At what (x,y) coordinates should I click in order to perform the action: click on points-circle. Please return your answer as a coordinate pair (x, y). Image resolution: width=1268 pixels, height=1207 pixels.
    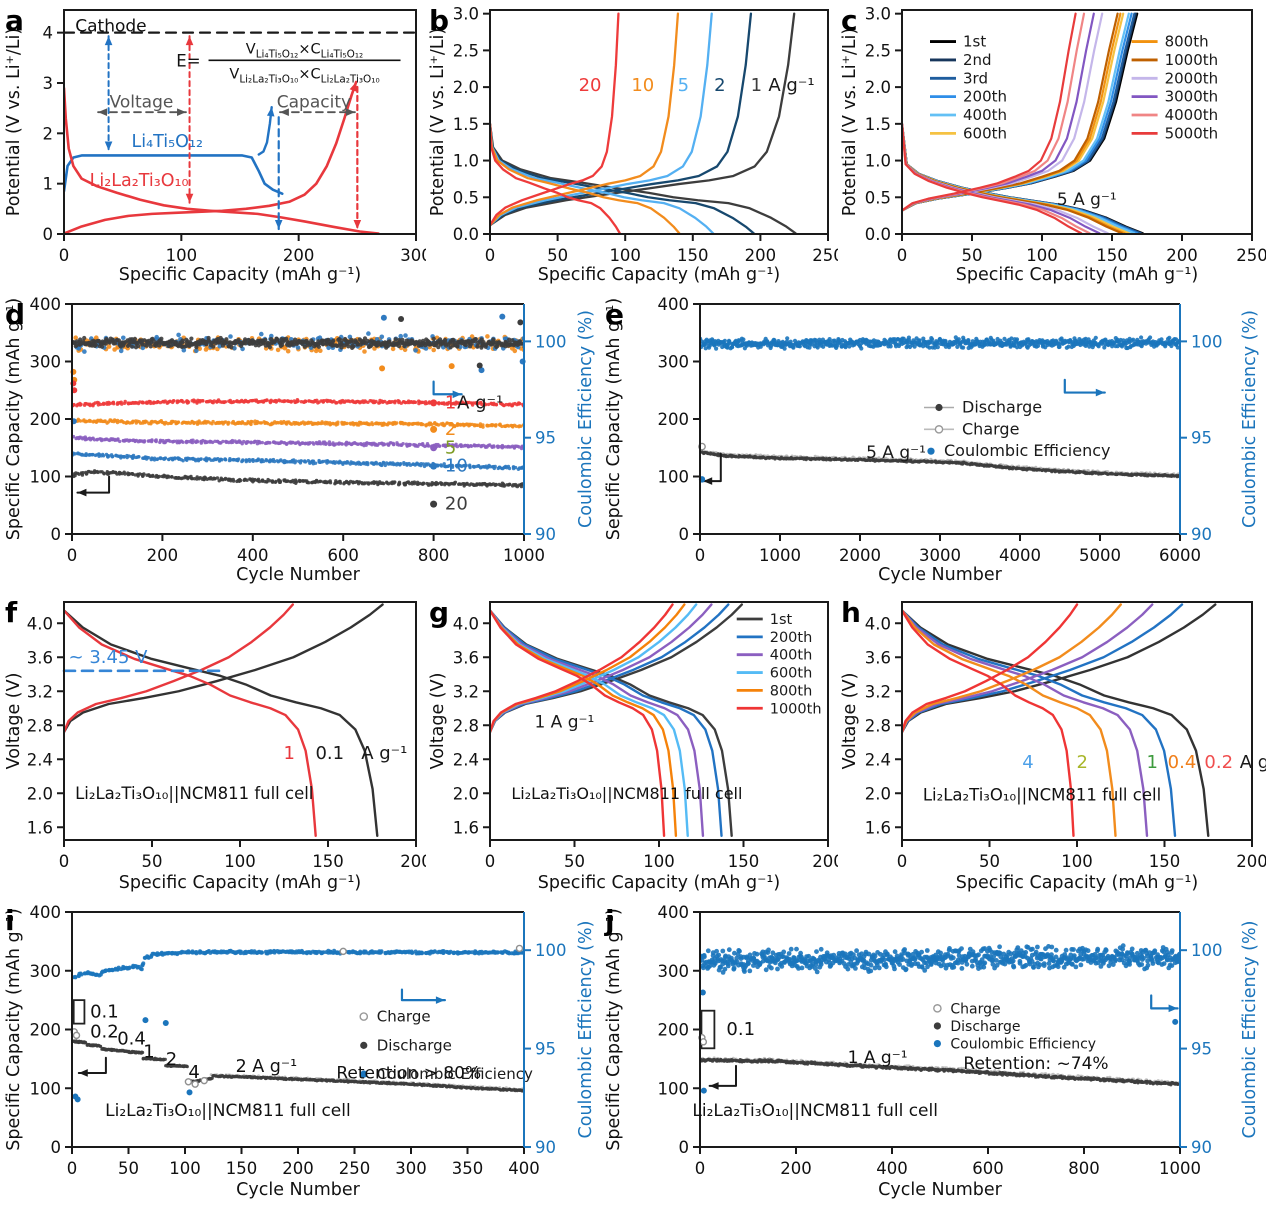
    Looking at the image, I should click on (297, 1016).